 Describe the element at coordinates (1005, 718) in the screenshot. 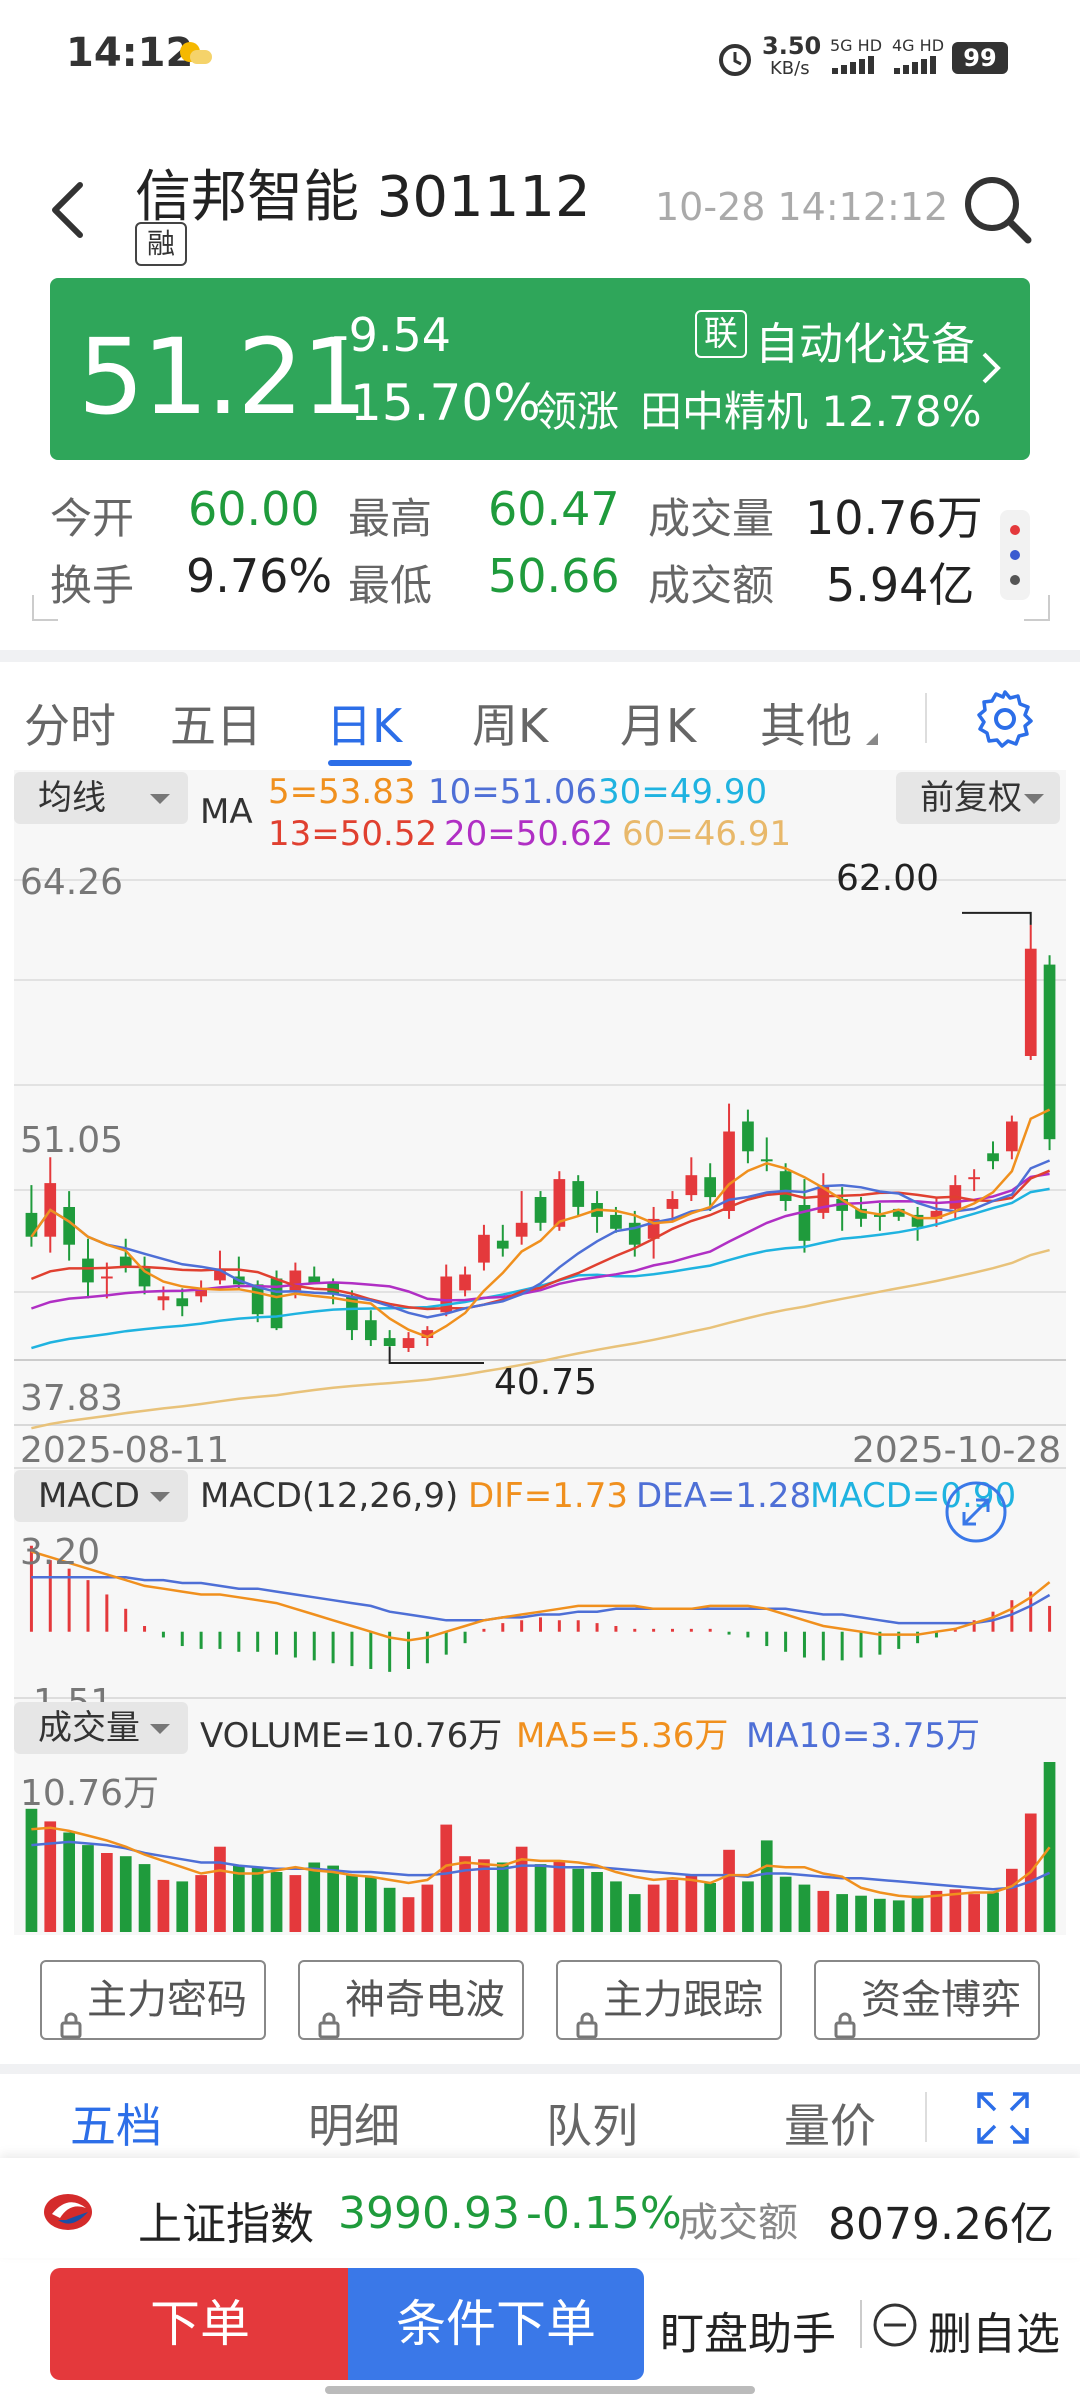

I see `gear-icon` at that location.